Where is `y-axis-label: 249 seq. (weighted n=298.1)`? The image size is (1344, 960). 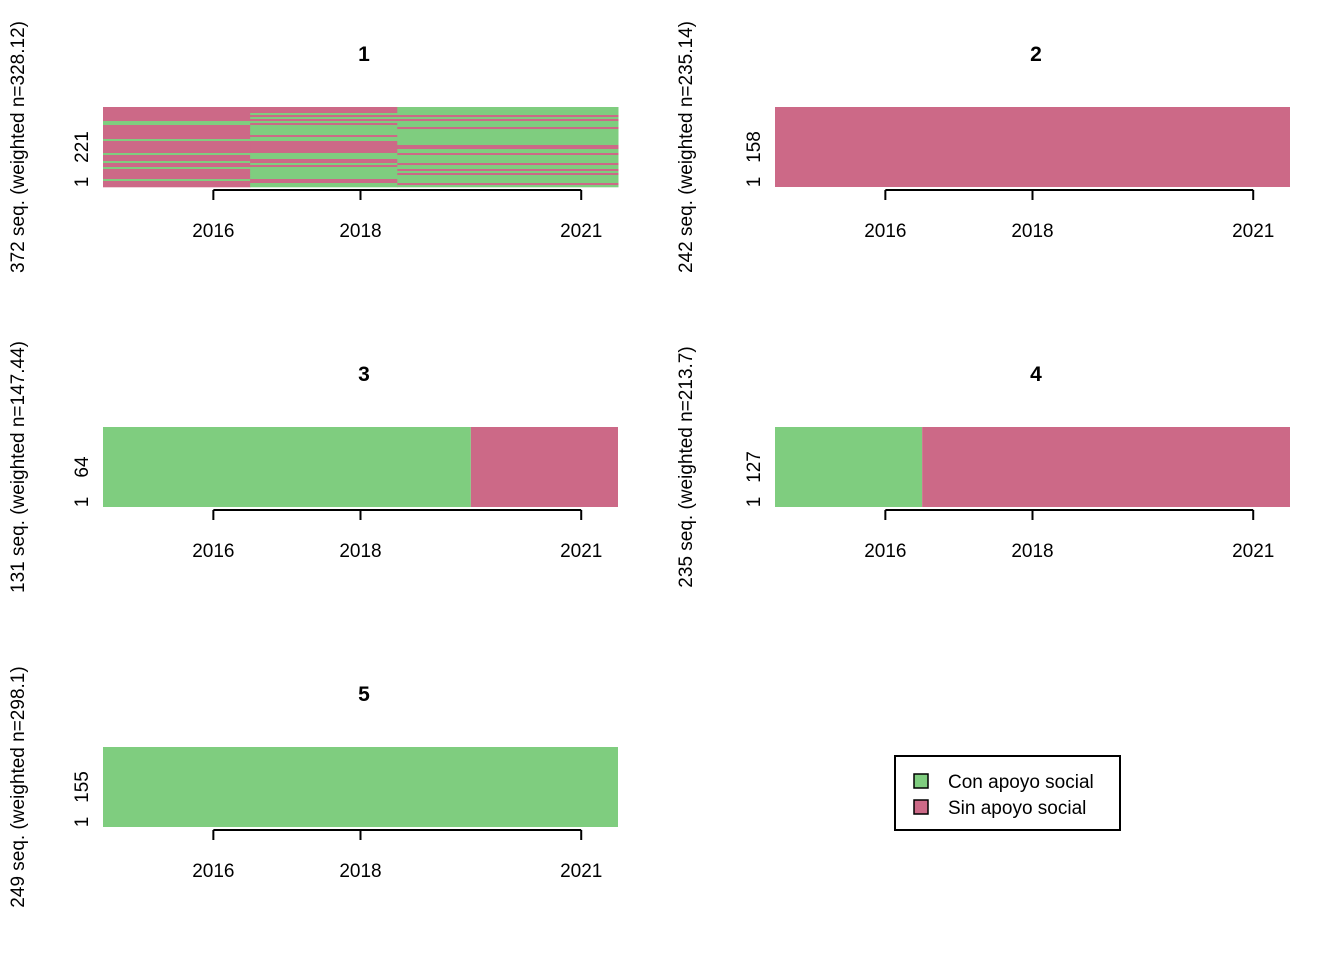
y-axis-label: 249 seq. (weighted n=298.1) is located at coordinates (18, 786).